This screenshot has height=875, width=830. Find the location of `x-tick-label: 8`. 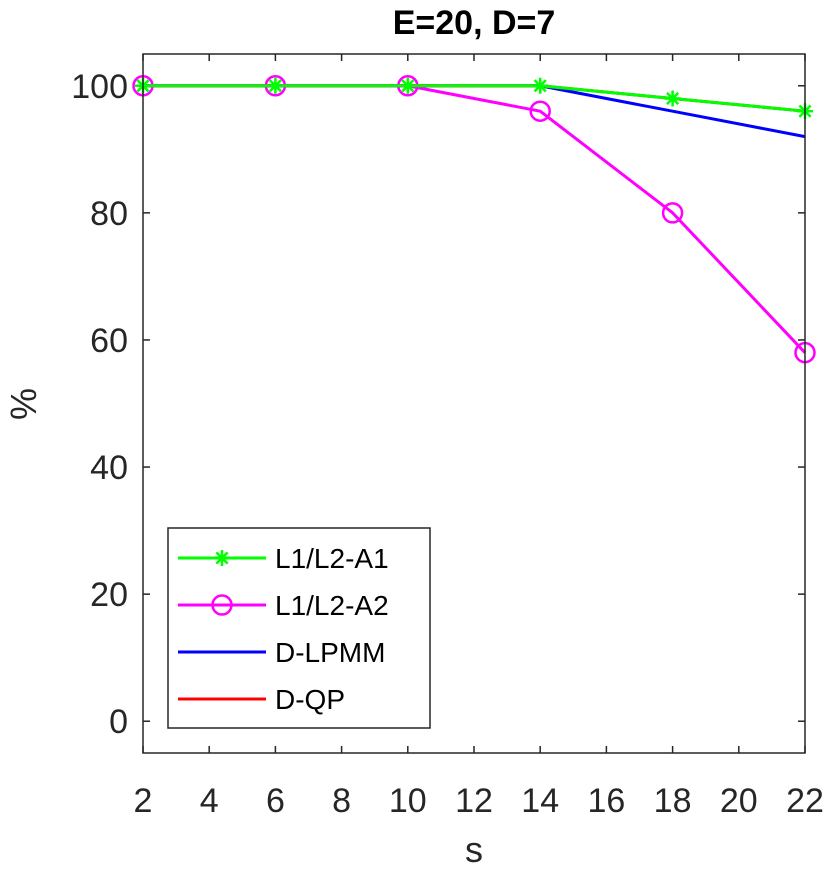

x-tick-label: 8 is located at coordinates (341, 801).